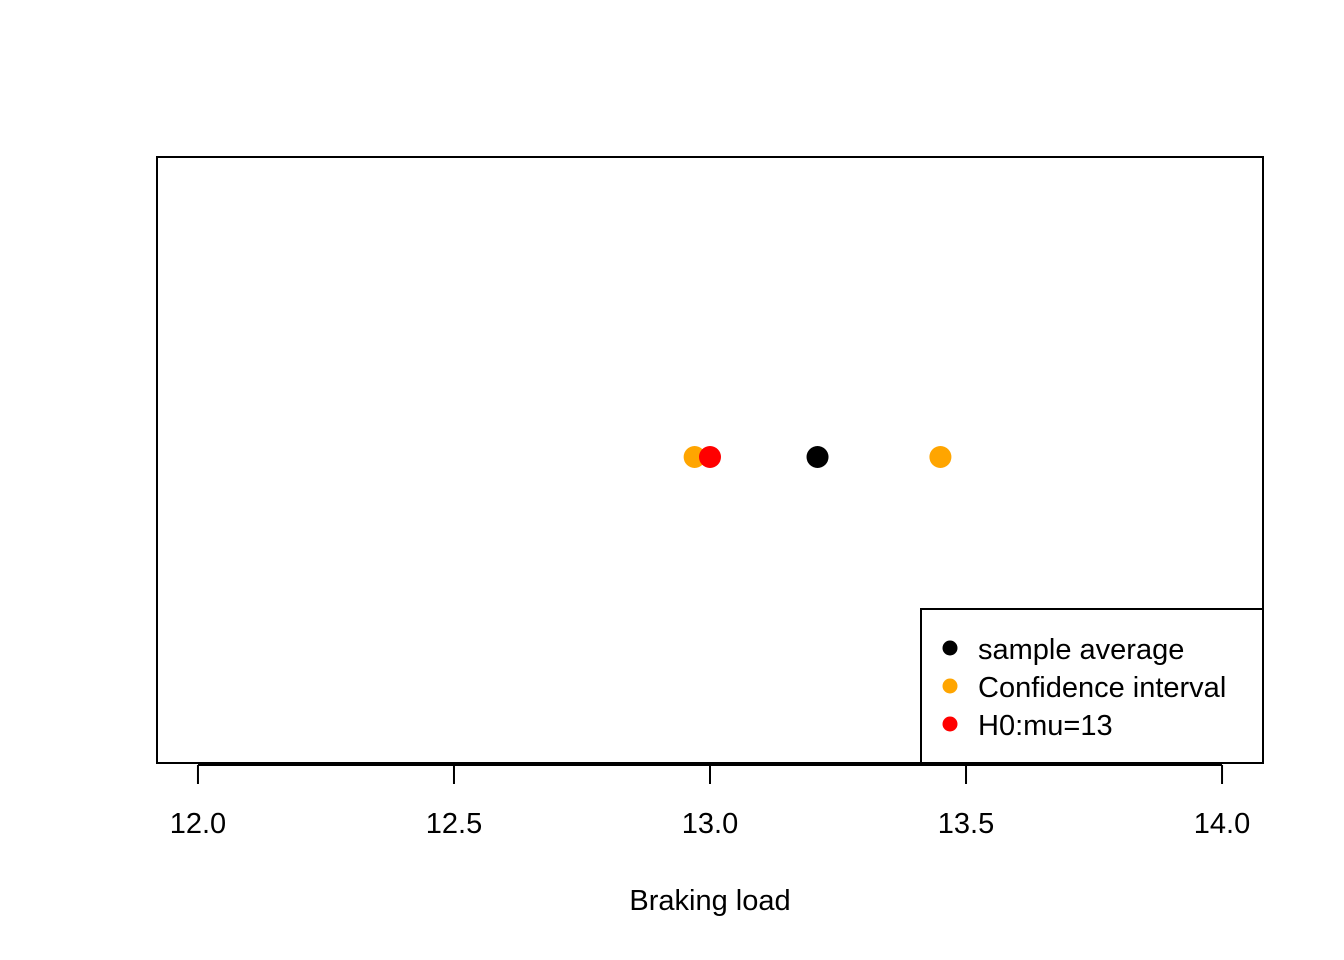 The image size is (1344, 960). What do you see at coordinates (710, 824) in the screenshot?
I see `x-tick-label: 13.0` at bounding box center [710, 824].